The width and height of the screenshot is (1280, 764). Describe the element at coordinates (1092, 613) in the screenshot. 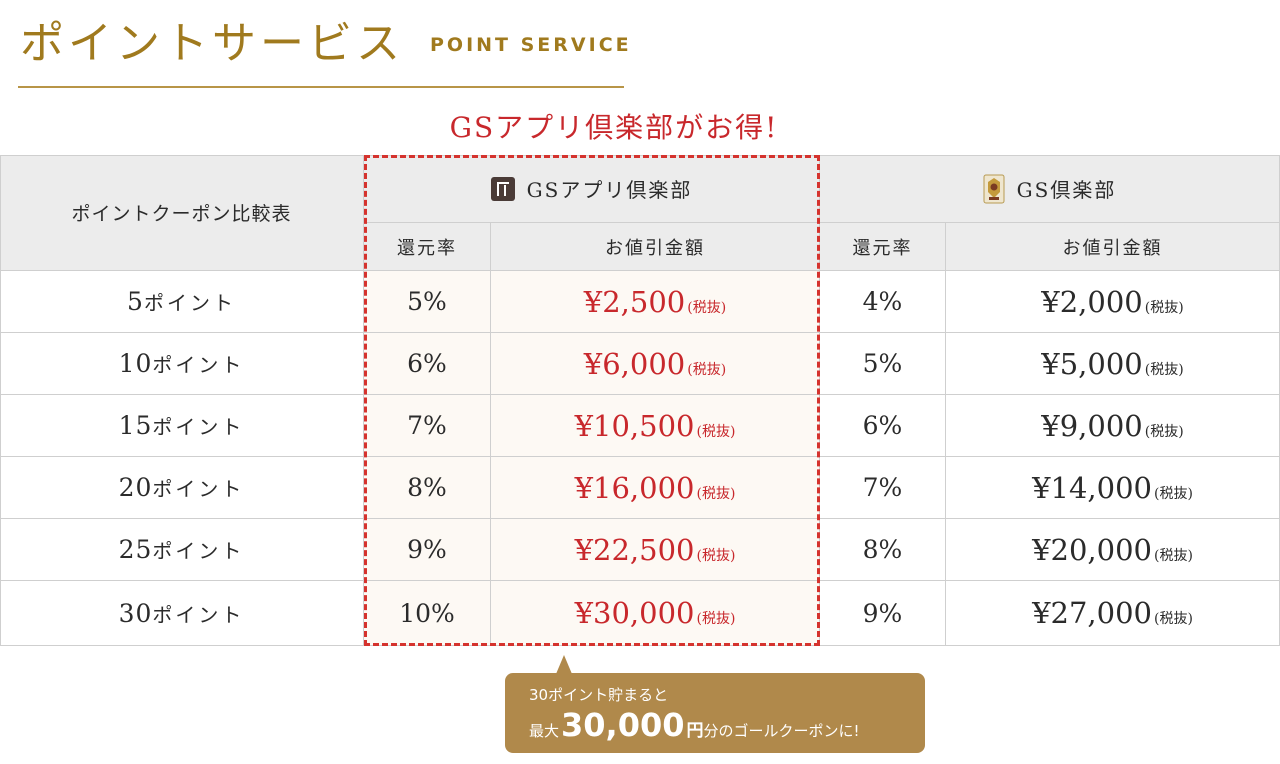

I see `amount-number: ¥27,000` at that location.